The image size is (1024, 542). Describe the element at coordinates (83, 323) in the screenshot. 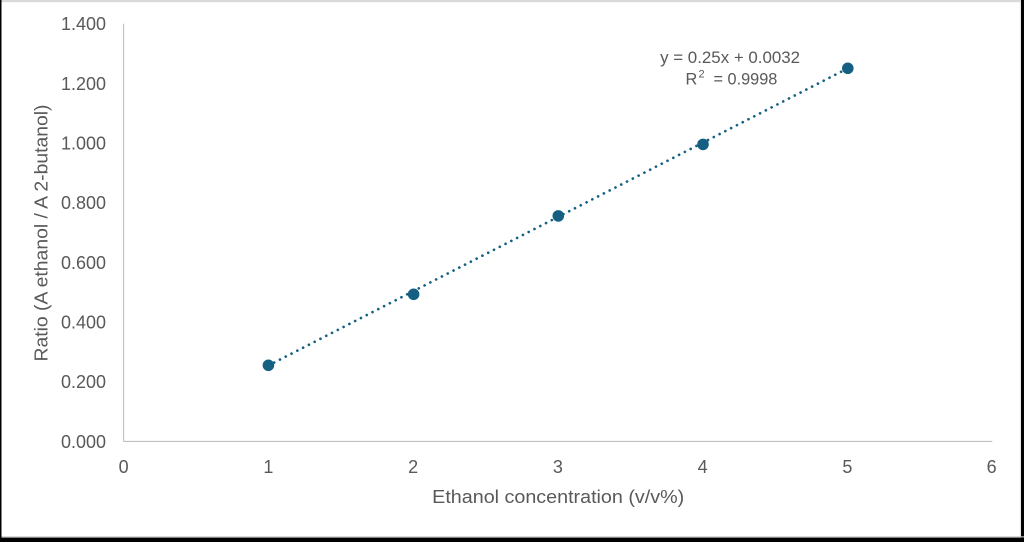

I see `svg-text: 0.400` at that location.